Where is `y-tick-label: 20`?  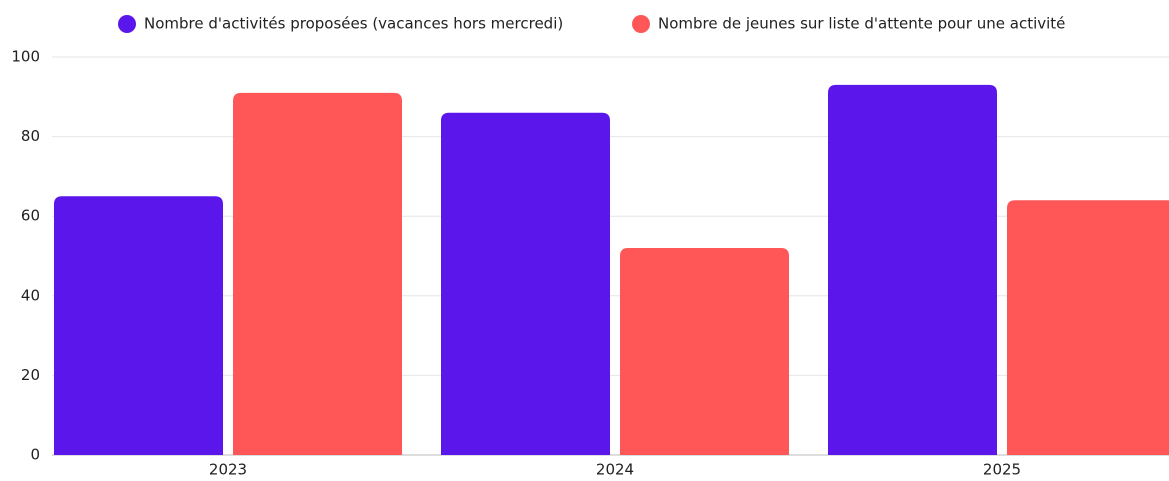 y-tick-label: 20 is located at coordinates (30, 375).